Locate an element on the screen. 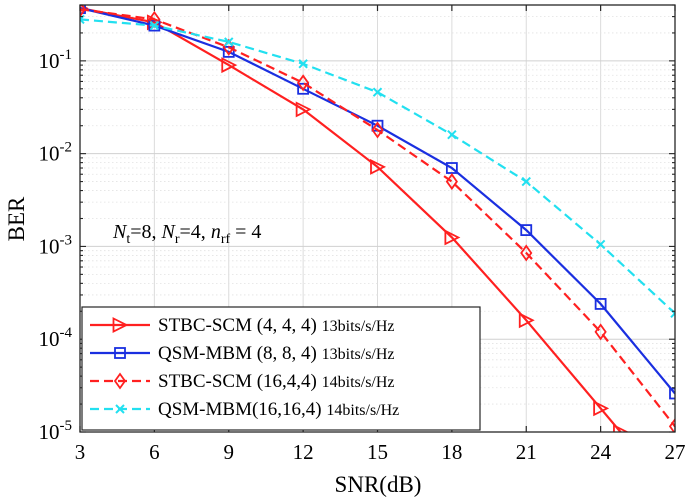  legend-entry: STBC-SCM (4, 4, 4) 13bits/s/Hz is located at coordinates (242, 325).